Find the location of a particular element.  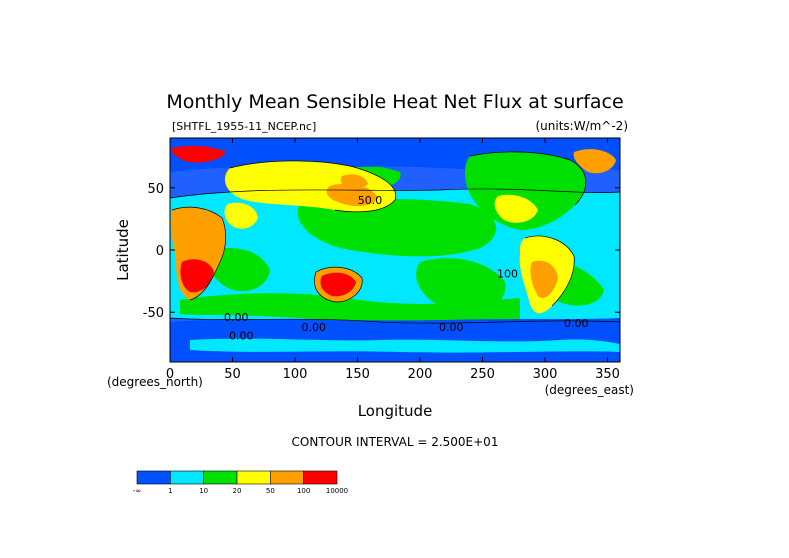

antarctic-cyan is located at coordinates (405, 345).